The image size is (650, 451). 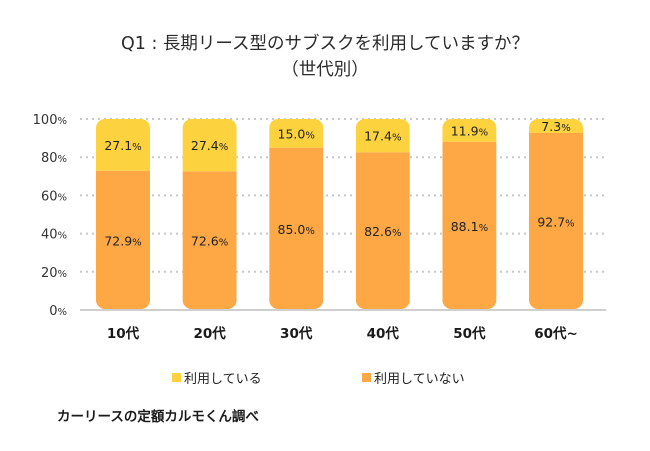 I want to click on legend-swatch-using, so click(x=176, y=377).